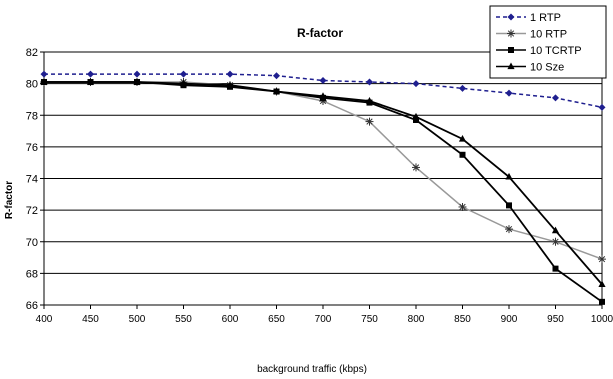  Describe the element at coordinates (462, 319) in the screenshot. I see `x-tick-label: 850` at that location.